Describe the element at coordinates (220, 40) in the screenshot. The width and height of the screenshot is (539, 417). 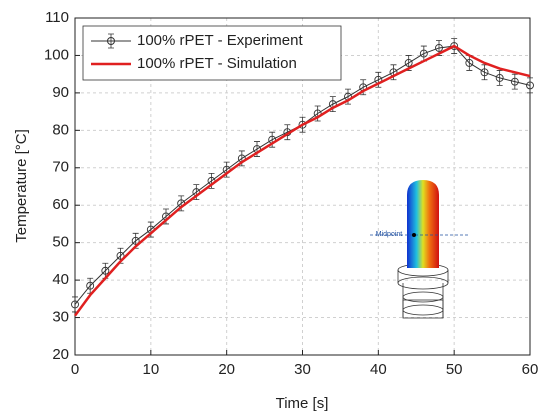
I see `legend-label: 100% rPET - Experiment` at that location.